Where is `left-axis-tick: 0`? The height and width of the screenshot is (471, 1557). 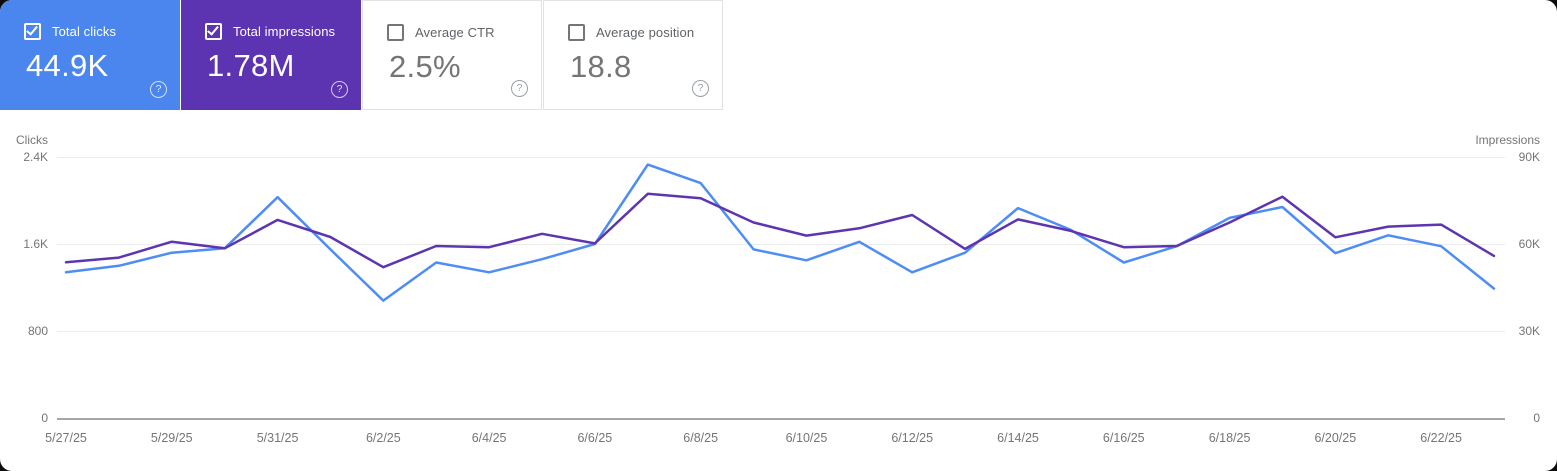
left-axis-tick: 0 is located at coordinates (44, 418).